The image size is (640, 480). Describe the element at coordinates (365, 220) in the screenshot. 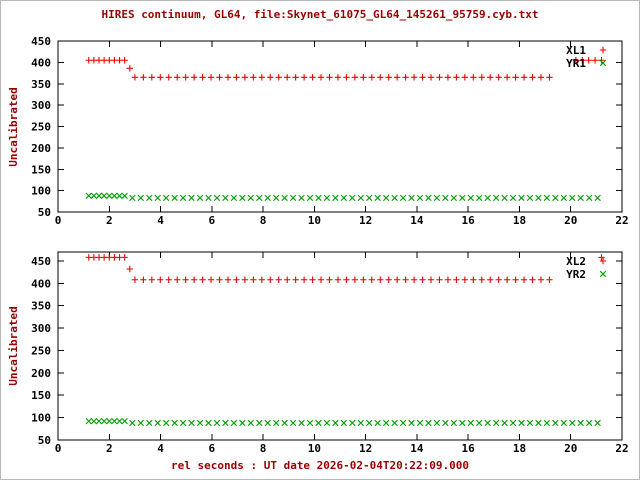

I see `x-tick-label: 12` at that location.